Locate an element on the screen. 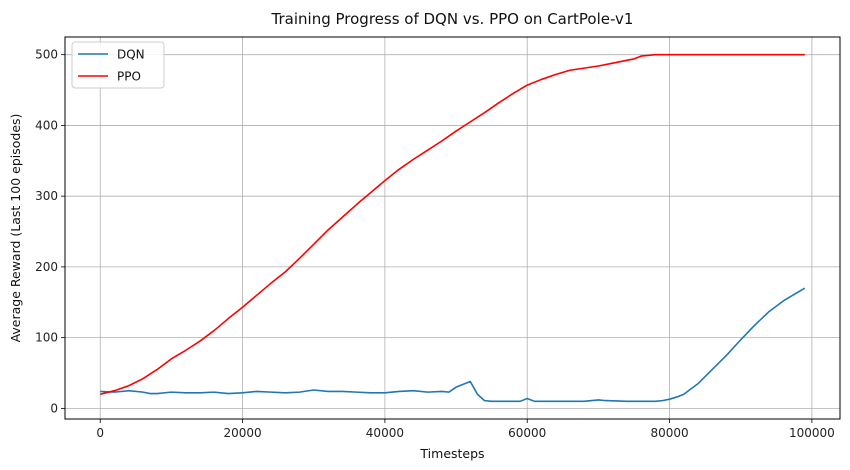 This screenshot has height=470, width=850. y-tick-label: 500 is located at coordinates (46, 55).